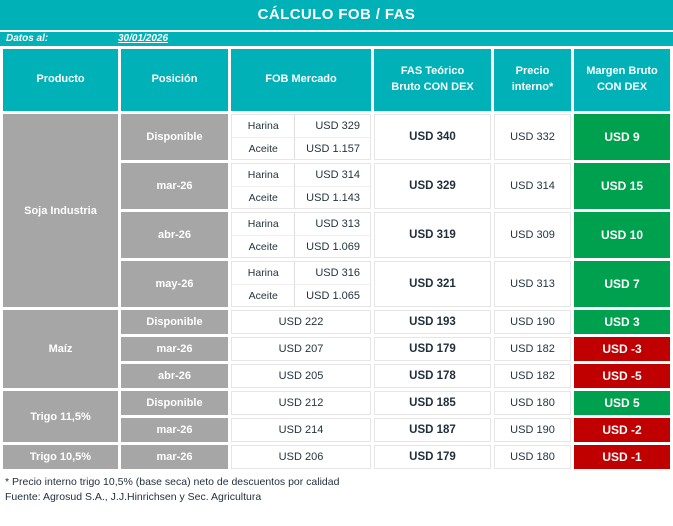  I want to click on fob-split: Harina USD 314 Aceite USD 1.143, so click(301, 186).